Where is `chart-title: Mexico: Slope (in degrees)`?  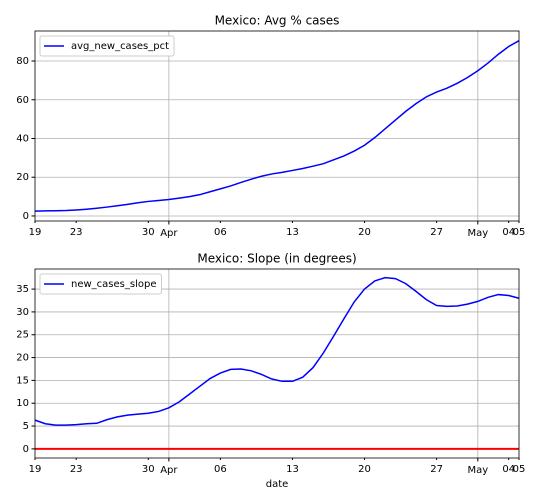 chart-title: Mexico: Slope (in degrees) is located at coordinates (276, 259).